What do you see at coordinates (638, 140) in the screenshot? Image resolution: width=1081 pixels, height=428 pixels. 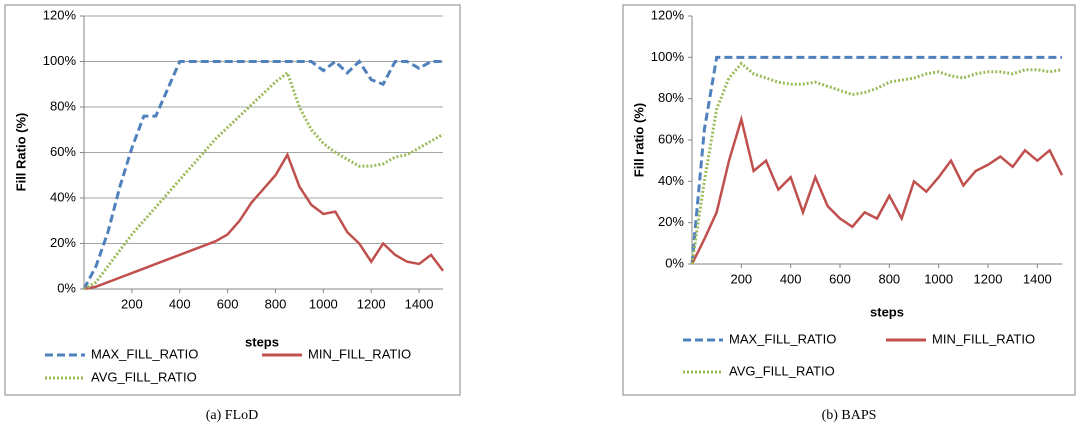 I see `y-axis-label: Fill ratio (%)` at bounding box center [638, 140].